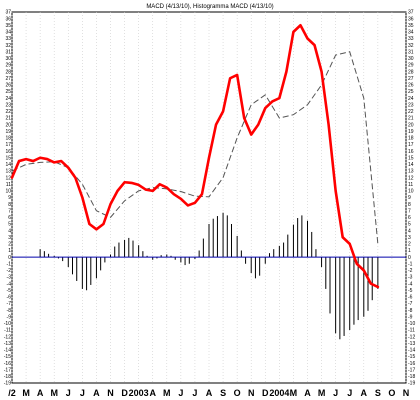 The image size is (420, 400). Describe the element at coordinates (411, 172) in the screenshot. I see `y-tick-label: 13` at that location.